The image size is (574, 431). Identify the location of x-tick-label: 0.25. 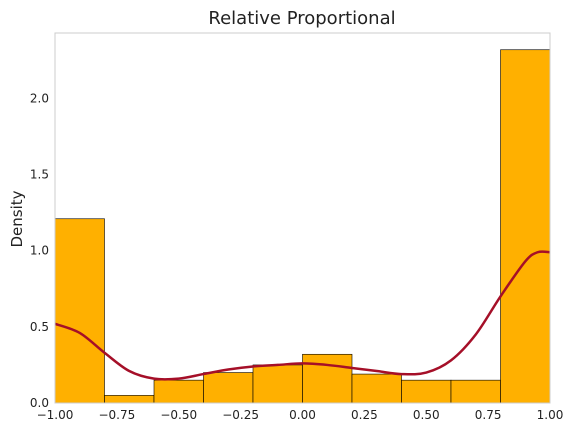
(364, 415).